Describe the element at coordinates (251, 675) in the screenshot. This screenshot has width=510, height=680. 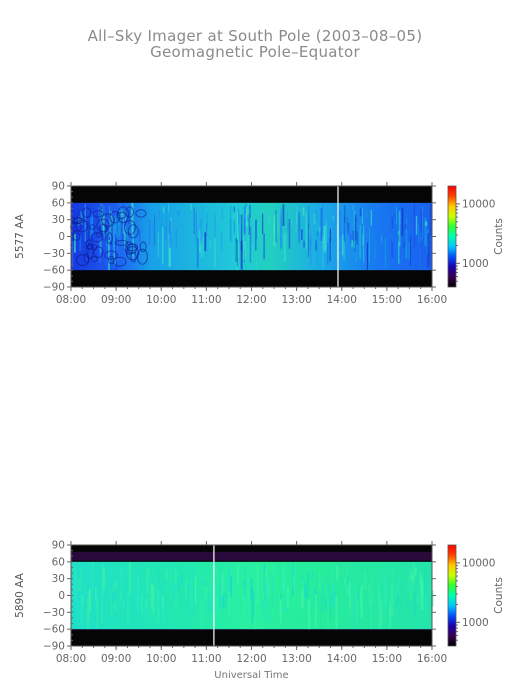
I see `x-axis-label: Universal Time` at that location.